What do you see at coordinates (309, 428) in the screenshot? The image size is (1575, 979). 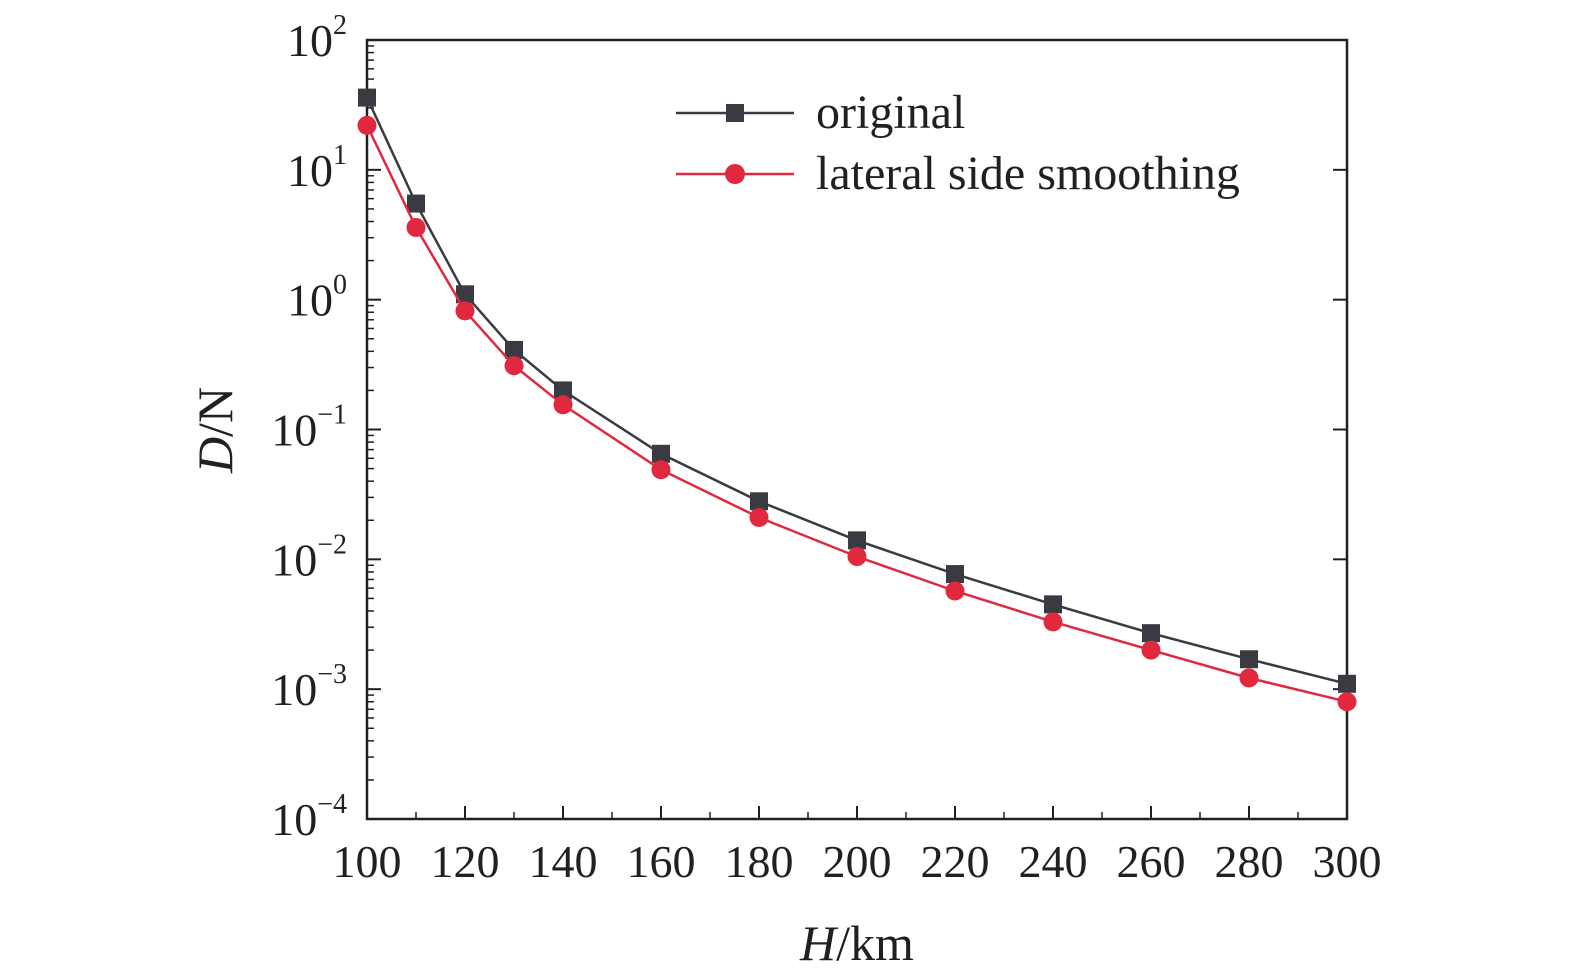 I see `y-tick-label: 10⁻¹` at bounding box center [309, 428].